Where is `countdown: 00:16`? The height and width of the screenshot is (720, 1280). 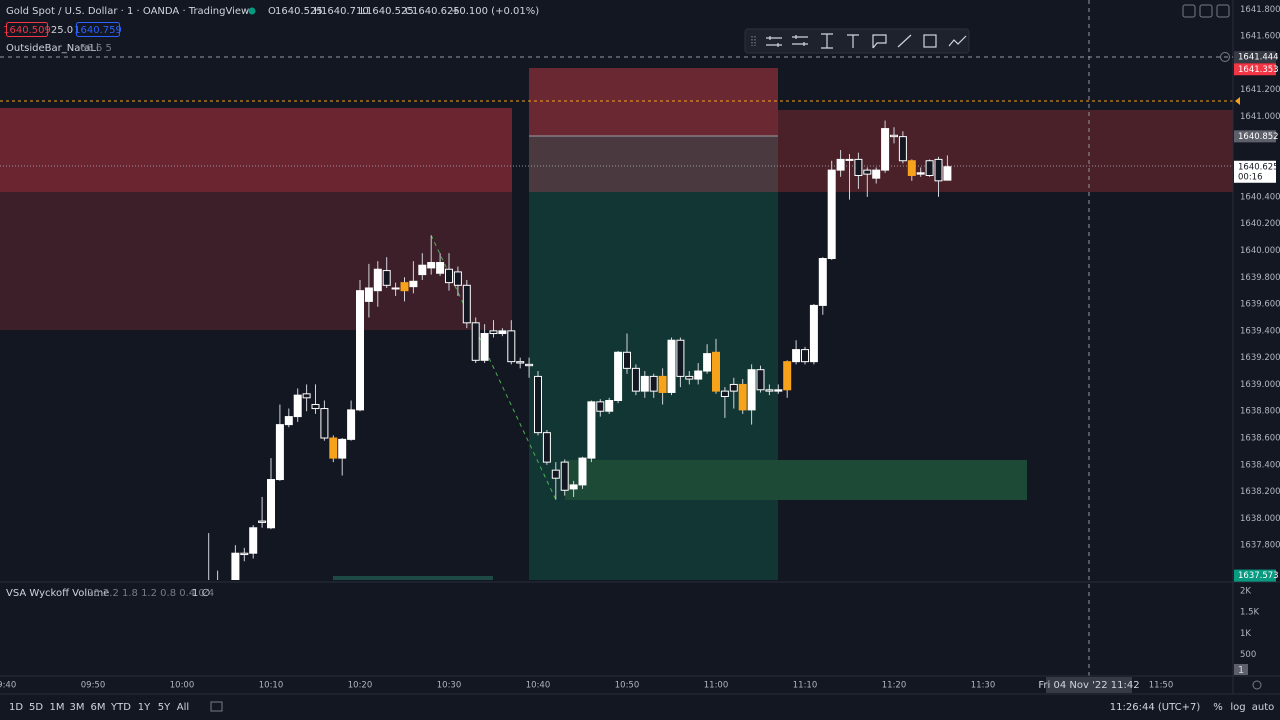
countdown: 00:16 is located at coordinates (1250, 177).